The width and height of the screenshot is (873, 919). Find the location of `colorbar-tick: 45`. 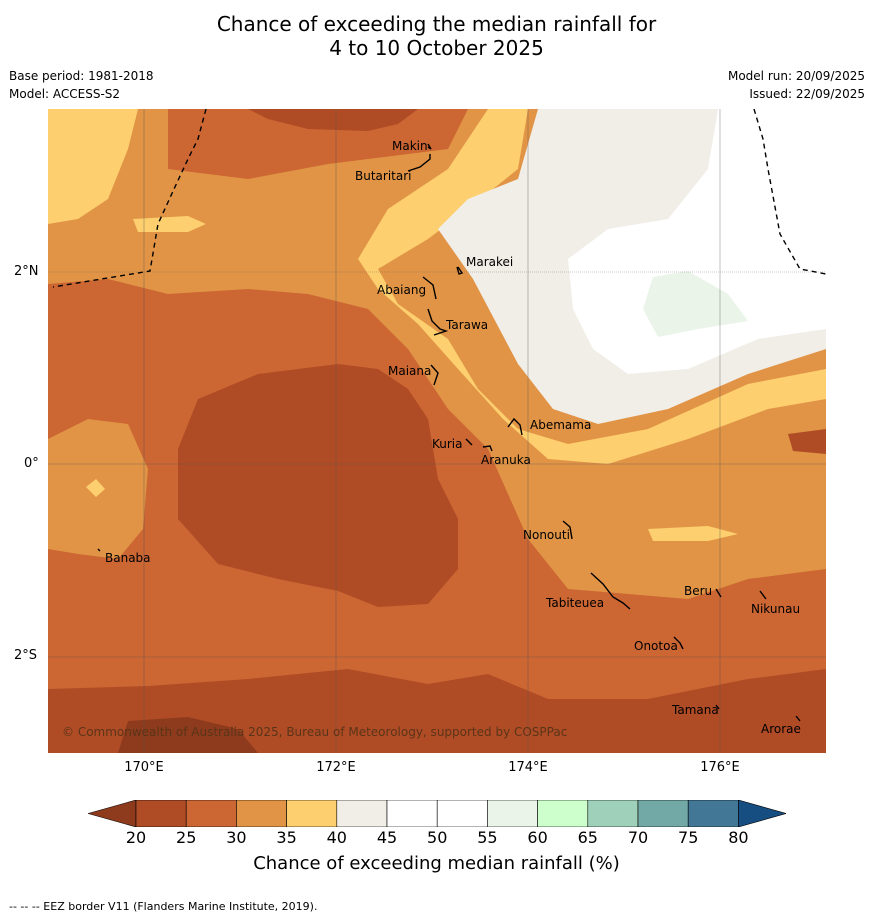

colorbar-tick: 45 is located at coordinates (387, 837).